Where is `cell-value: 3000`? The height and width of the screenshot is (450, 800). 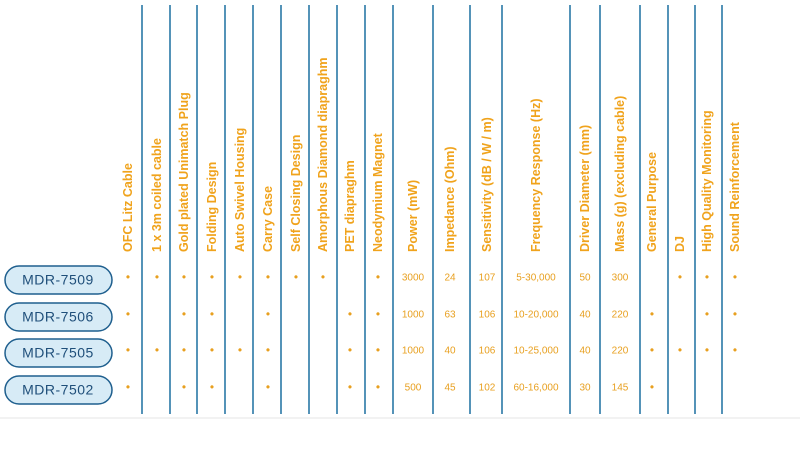
cell-value: 3000 is located at coordinates (413, 278).